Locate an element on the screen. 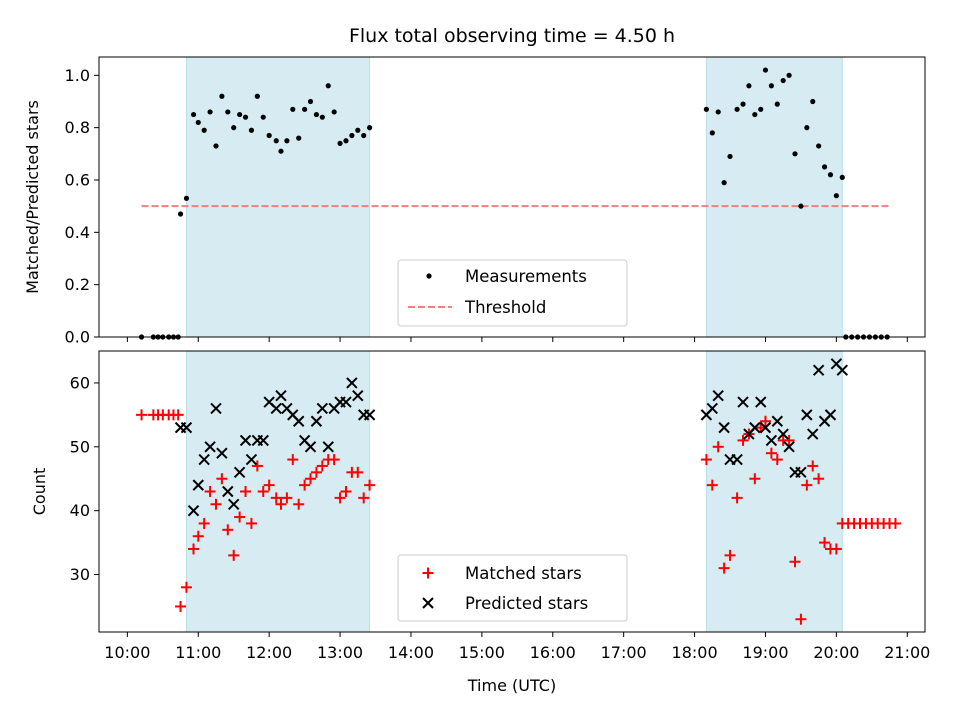  y-tick-label: 0.8 is located at coordinates (77, 127).